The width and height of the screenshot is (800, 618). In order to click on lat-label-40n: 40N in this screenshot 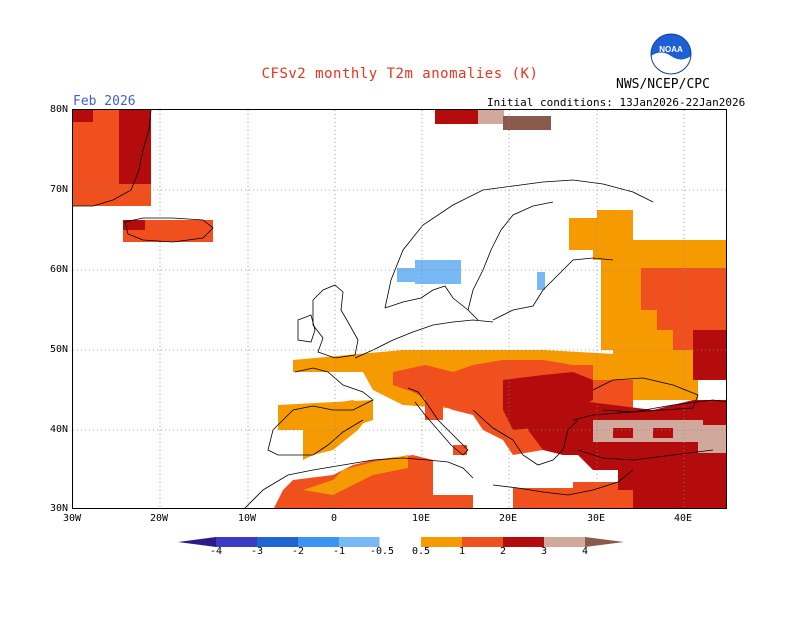, I will do `click(58, 429)`.